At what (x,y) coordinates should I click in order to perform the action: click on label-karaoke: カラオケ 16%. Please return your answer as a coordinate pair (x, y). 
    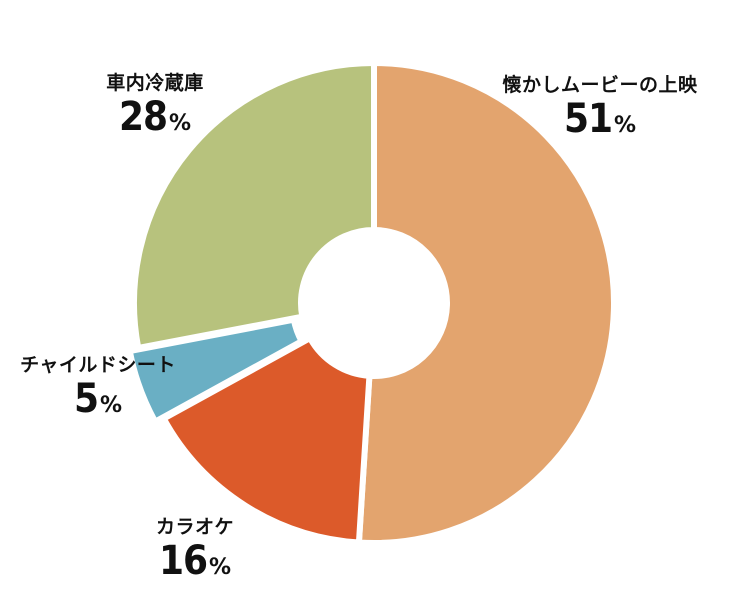
    Looking at the image, I should click on (195, 546).